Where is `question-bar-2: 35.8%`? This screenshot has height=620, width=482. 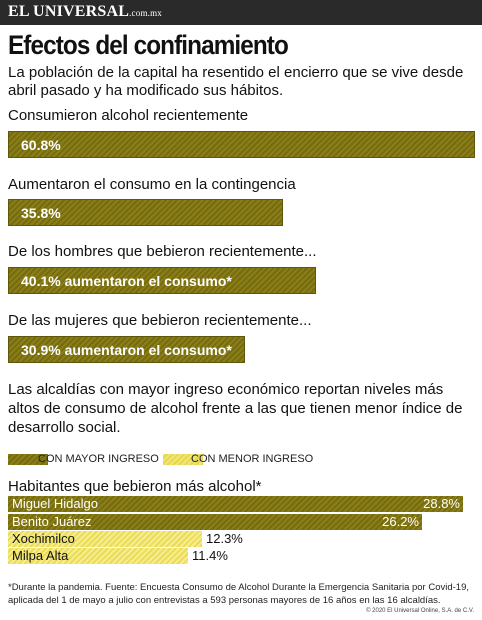
question-bar-2: 35.8% is located at coordinates (145, 212).